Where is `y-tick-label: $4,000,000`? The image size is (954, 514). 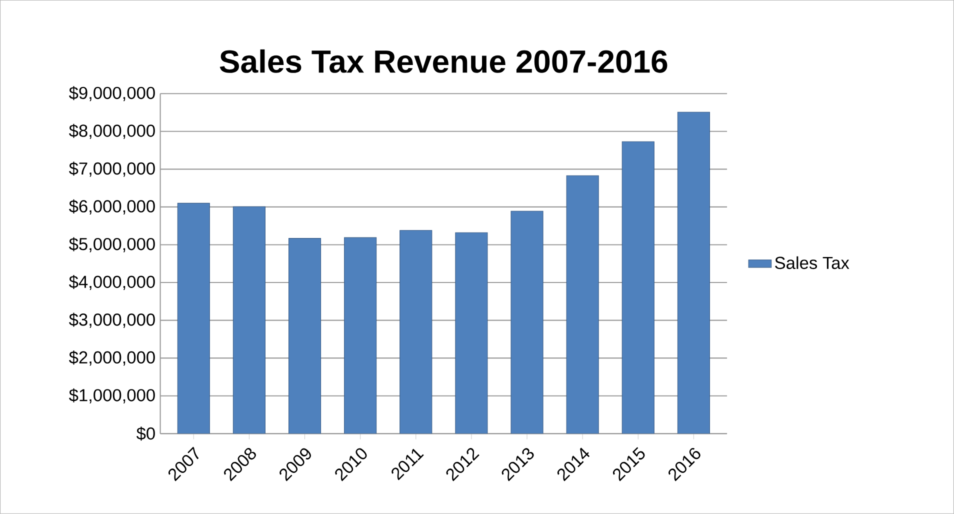 y-tick-label: $4,000,000 is located at coordinates (112, 282).